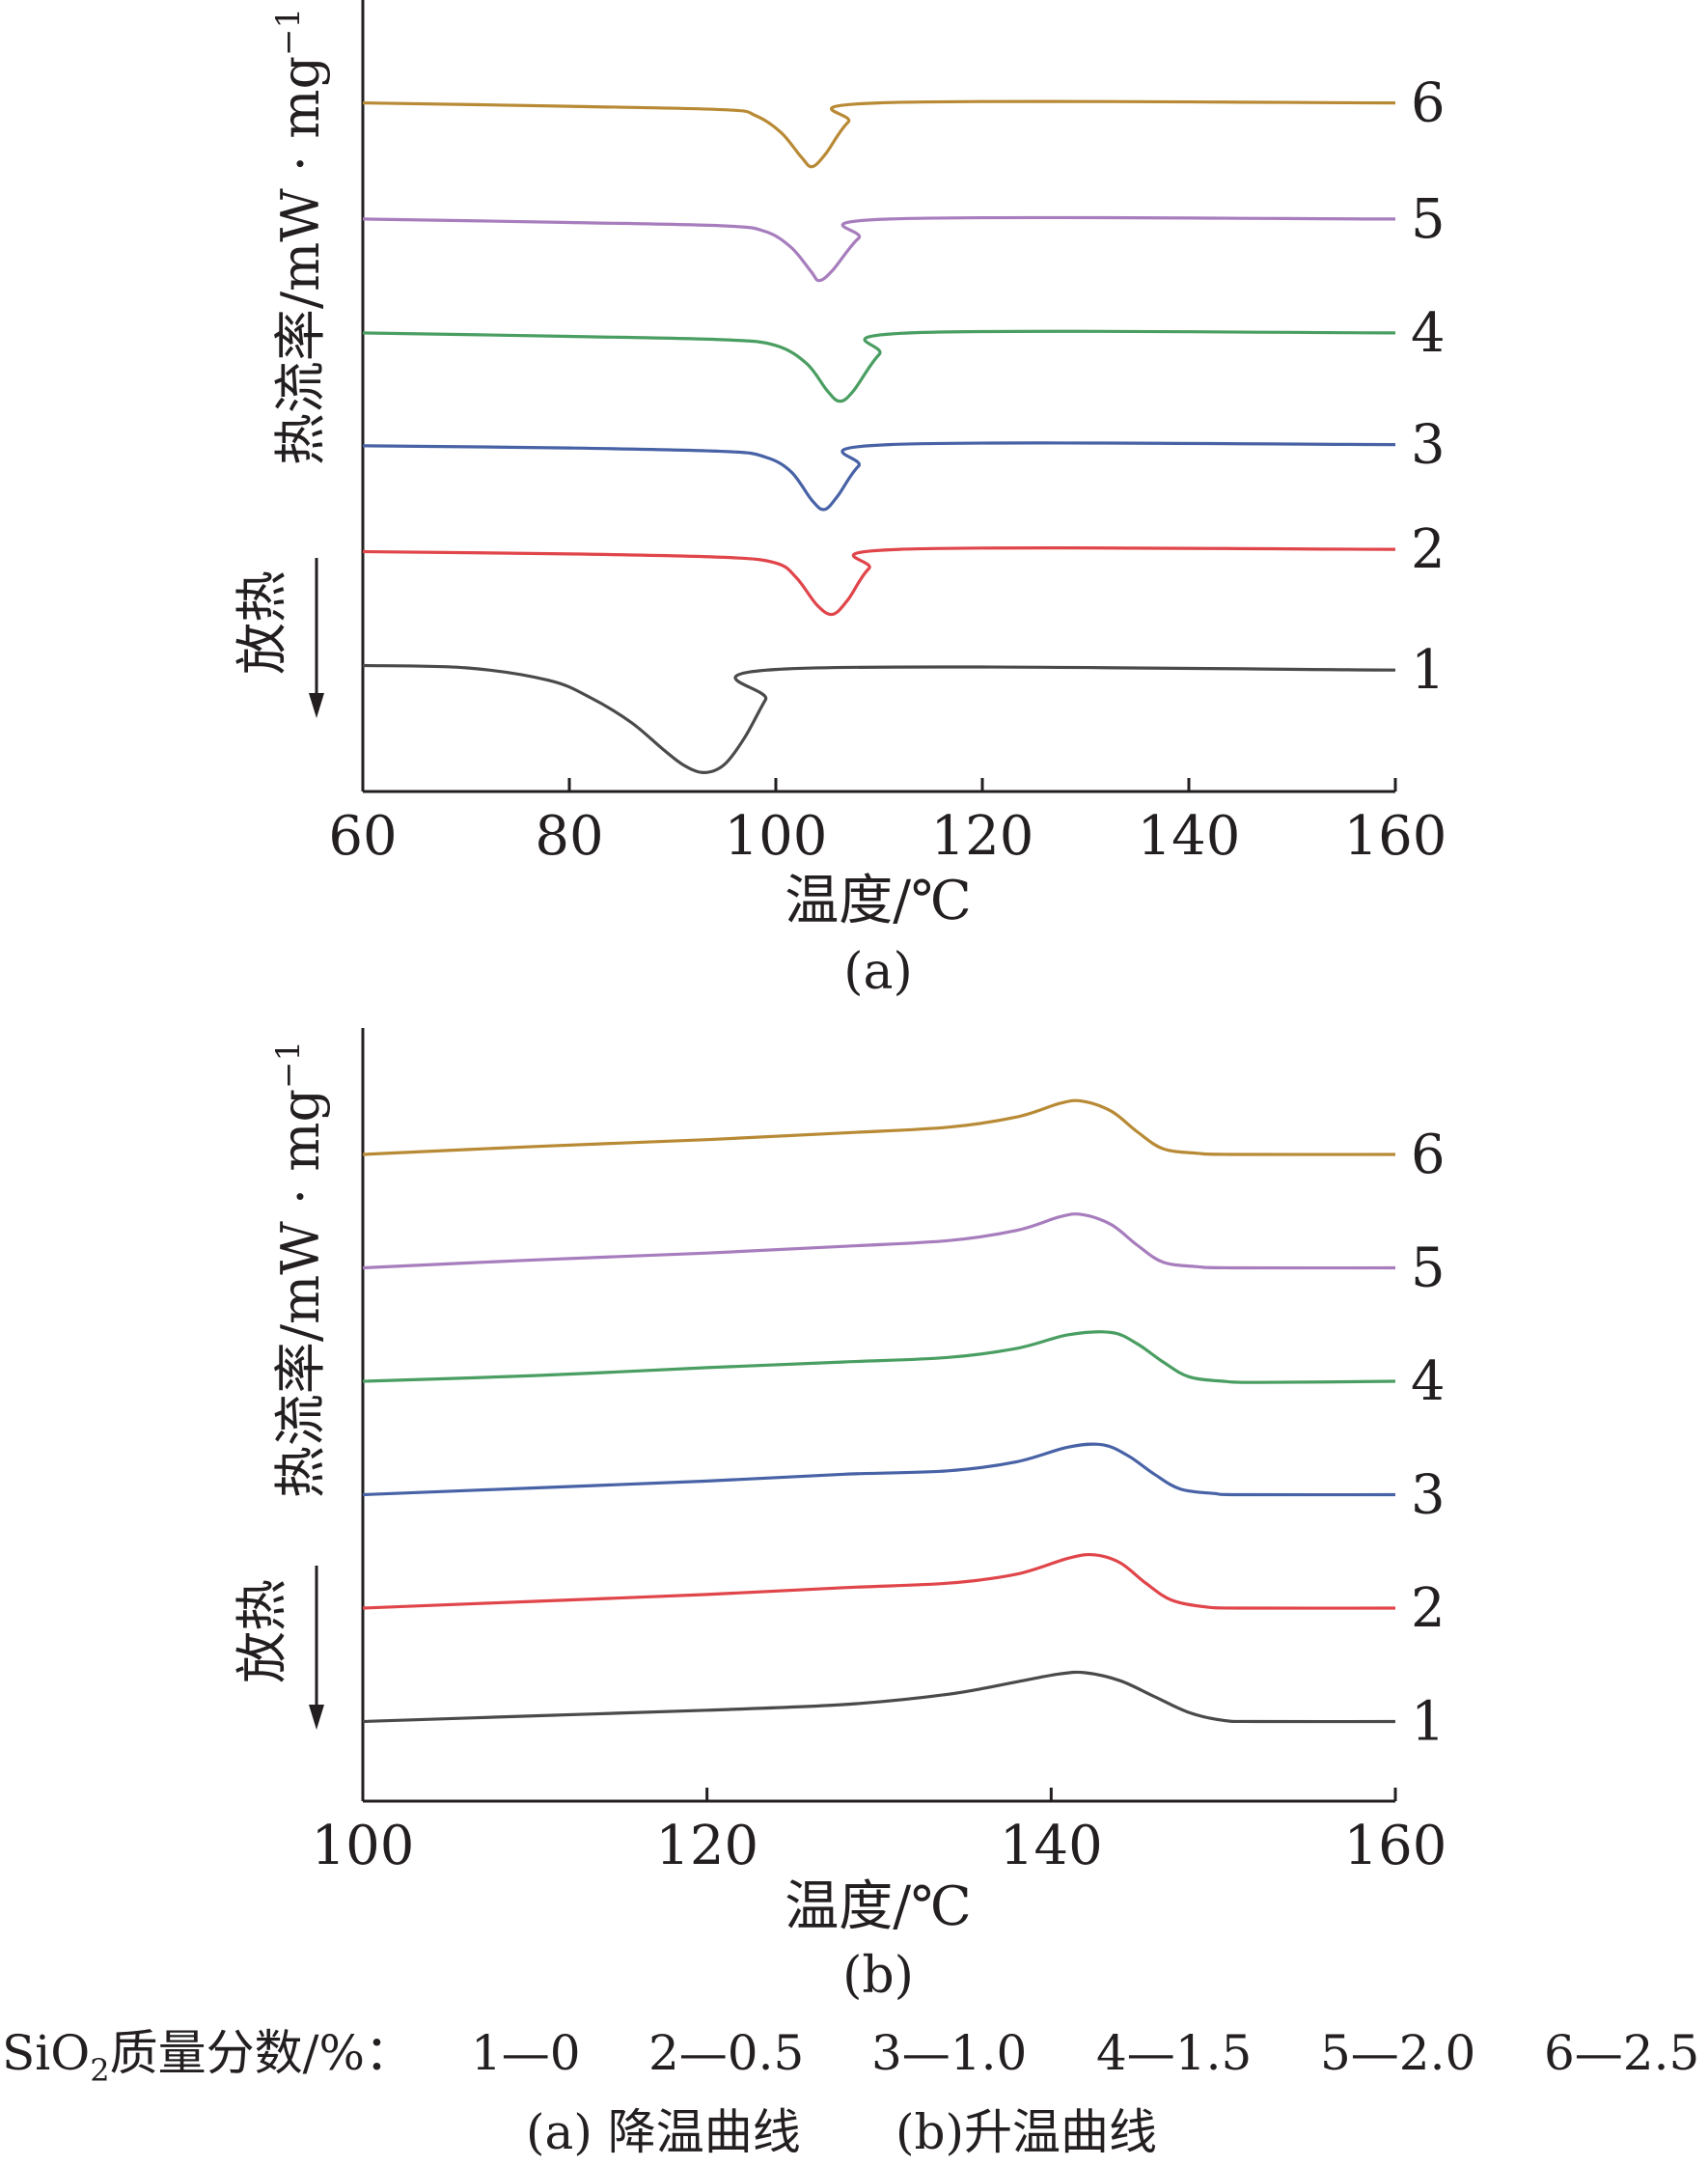  I want to click on panel-a-label: (a), so click(878, 972).